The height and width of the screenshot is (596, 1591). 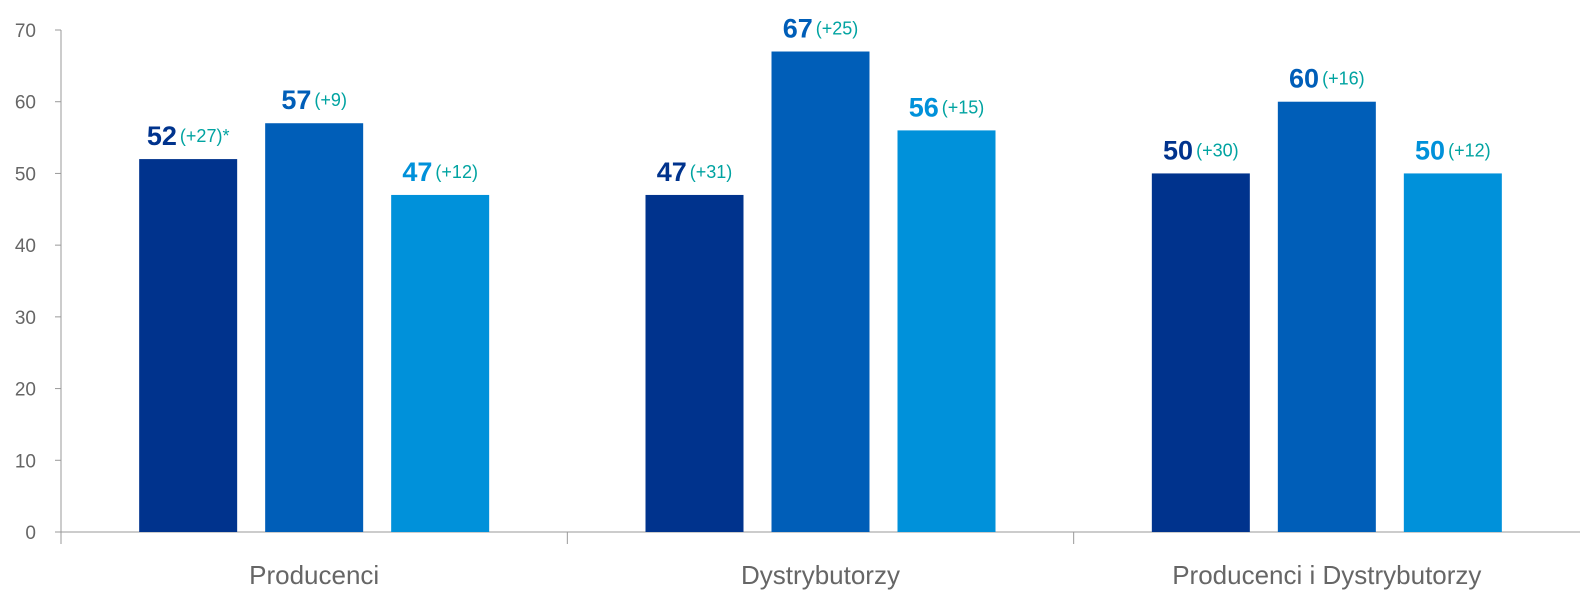 What do you see at coordinates (821, 29) in the screenshot?
I see `bar-value-label: 67 (+25)` at bounding box center [821, 29].